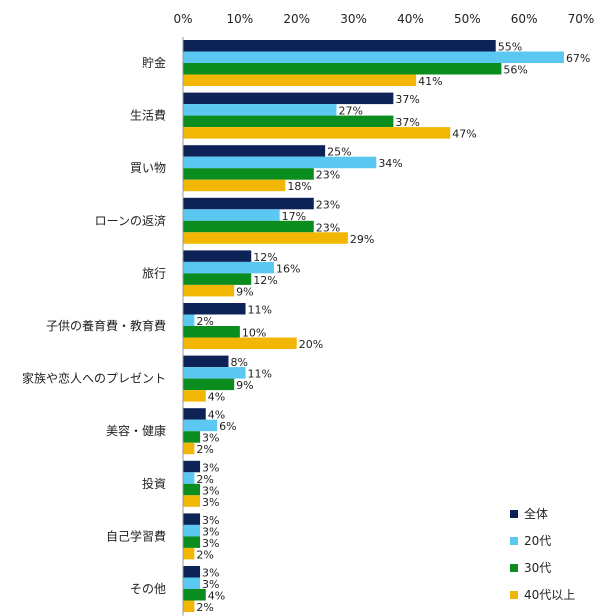  Describe the element at coordinates (296, 19) in the screenshot. I see `x-tick-label: 20%` at that location.